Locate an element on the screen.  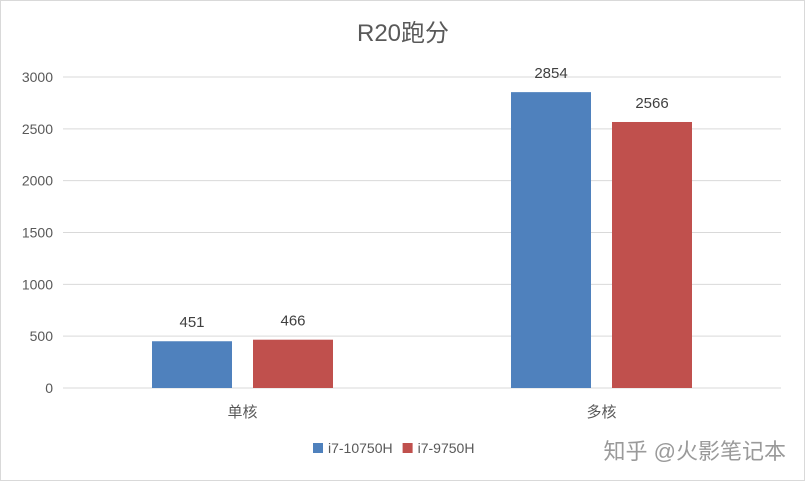
x-category-label: 多核 is located at coordinates (601, 412).